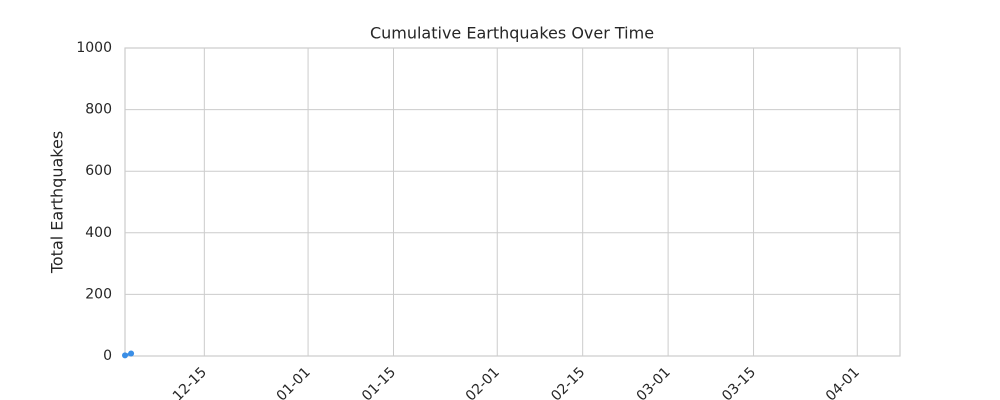 The height and width of the screenshot is (400, 1000). What do you see at coordinates (568, 382) in the screenshot?
I see `x-tick-label: 02-15` at bounding box center [568, 382].